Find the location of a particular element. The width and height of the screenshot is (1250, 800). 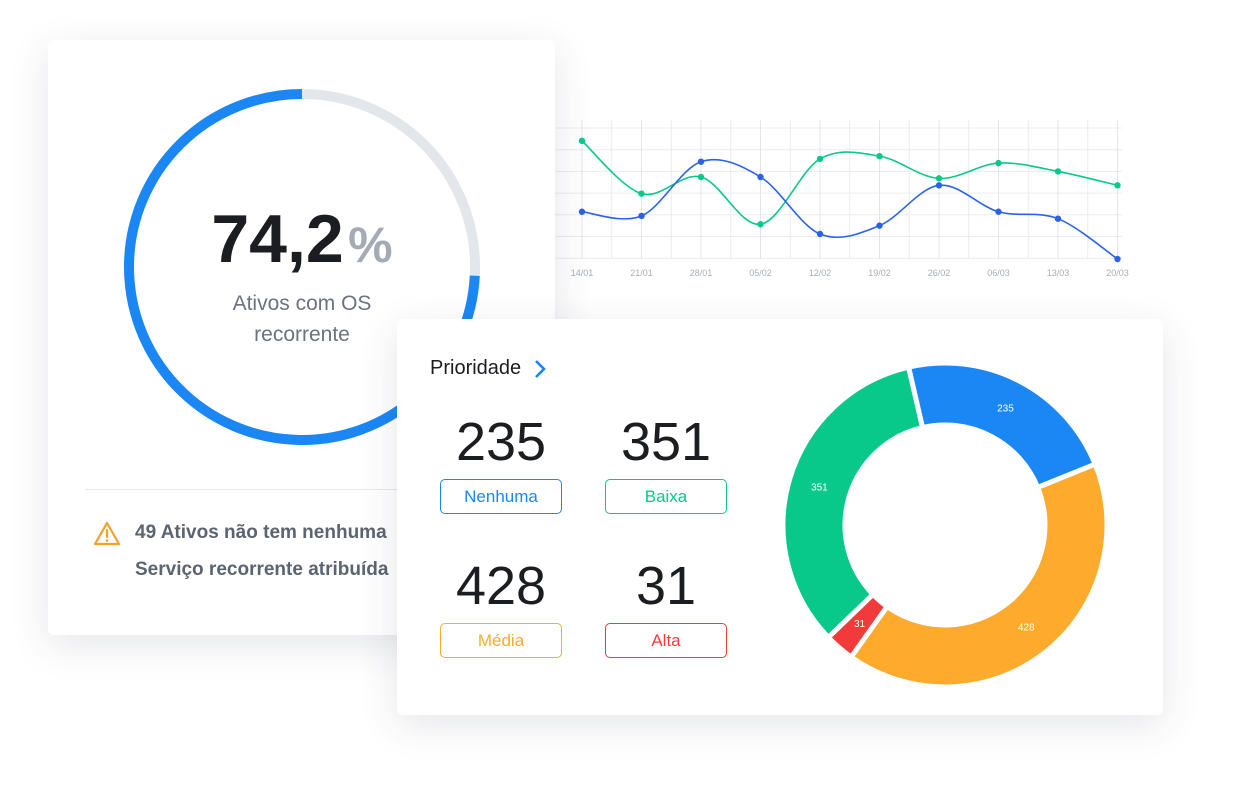

x-tick-label: 26/02 is located at coordinates (939, 273).